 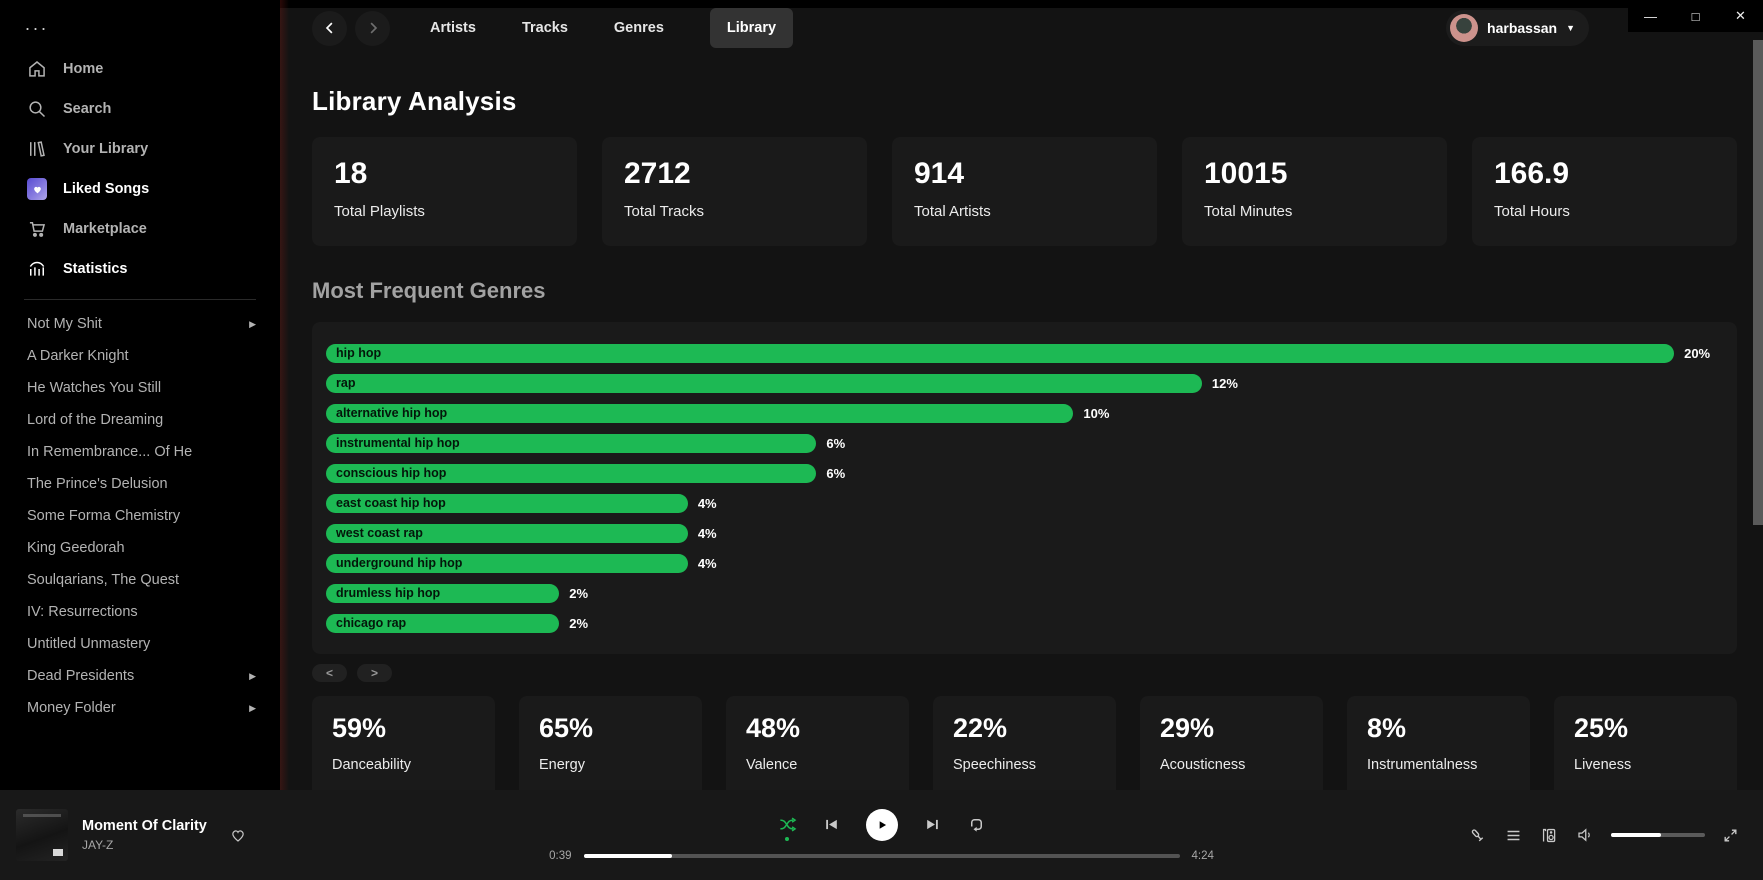 I want to click on play-icon, so click(x=882, y=824).